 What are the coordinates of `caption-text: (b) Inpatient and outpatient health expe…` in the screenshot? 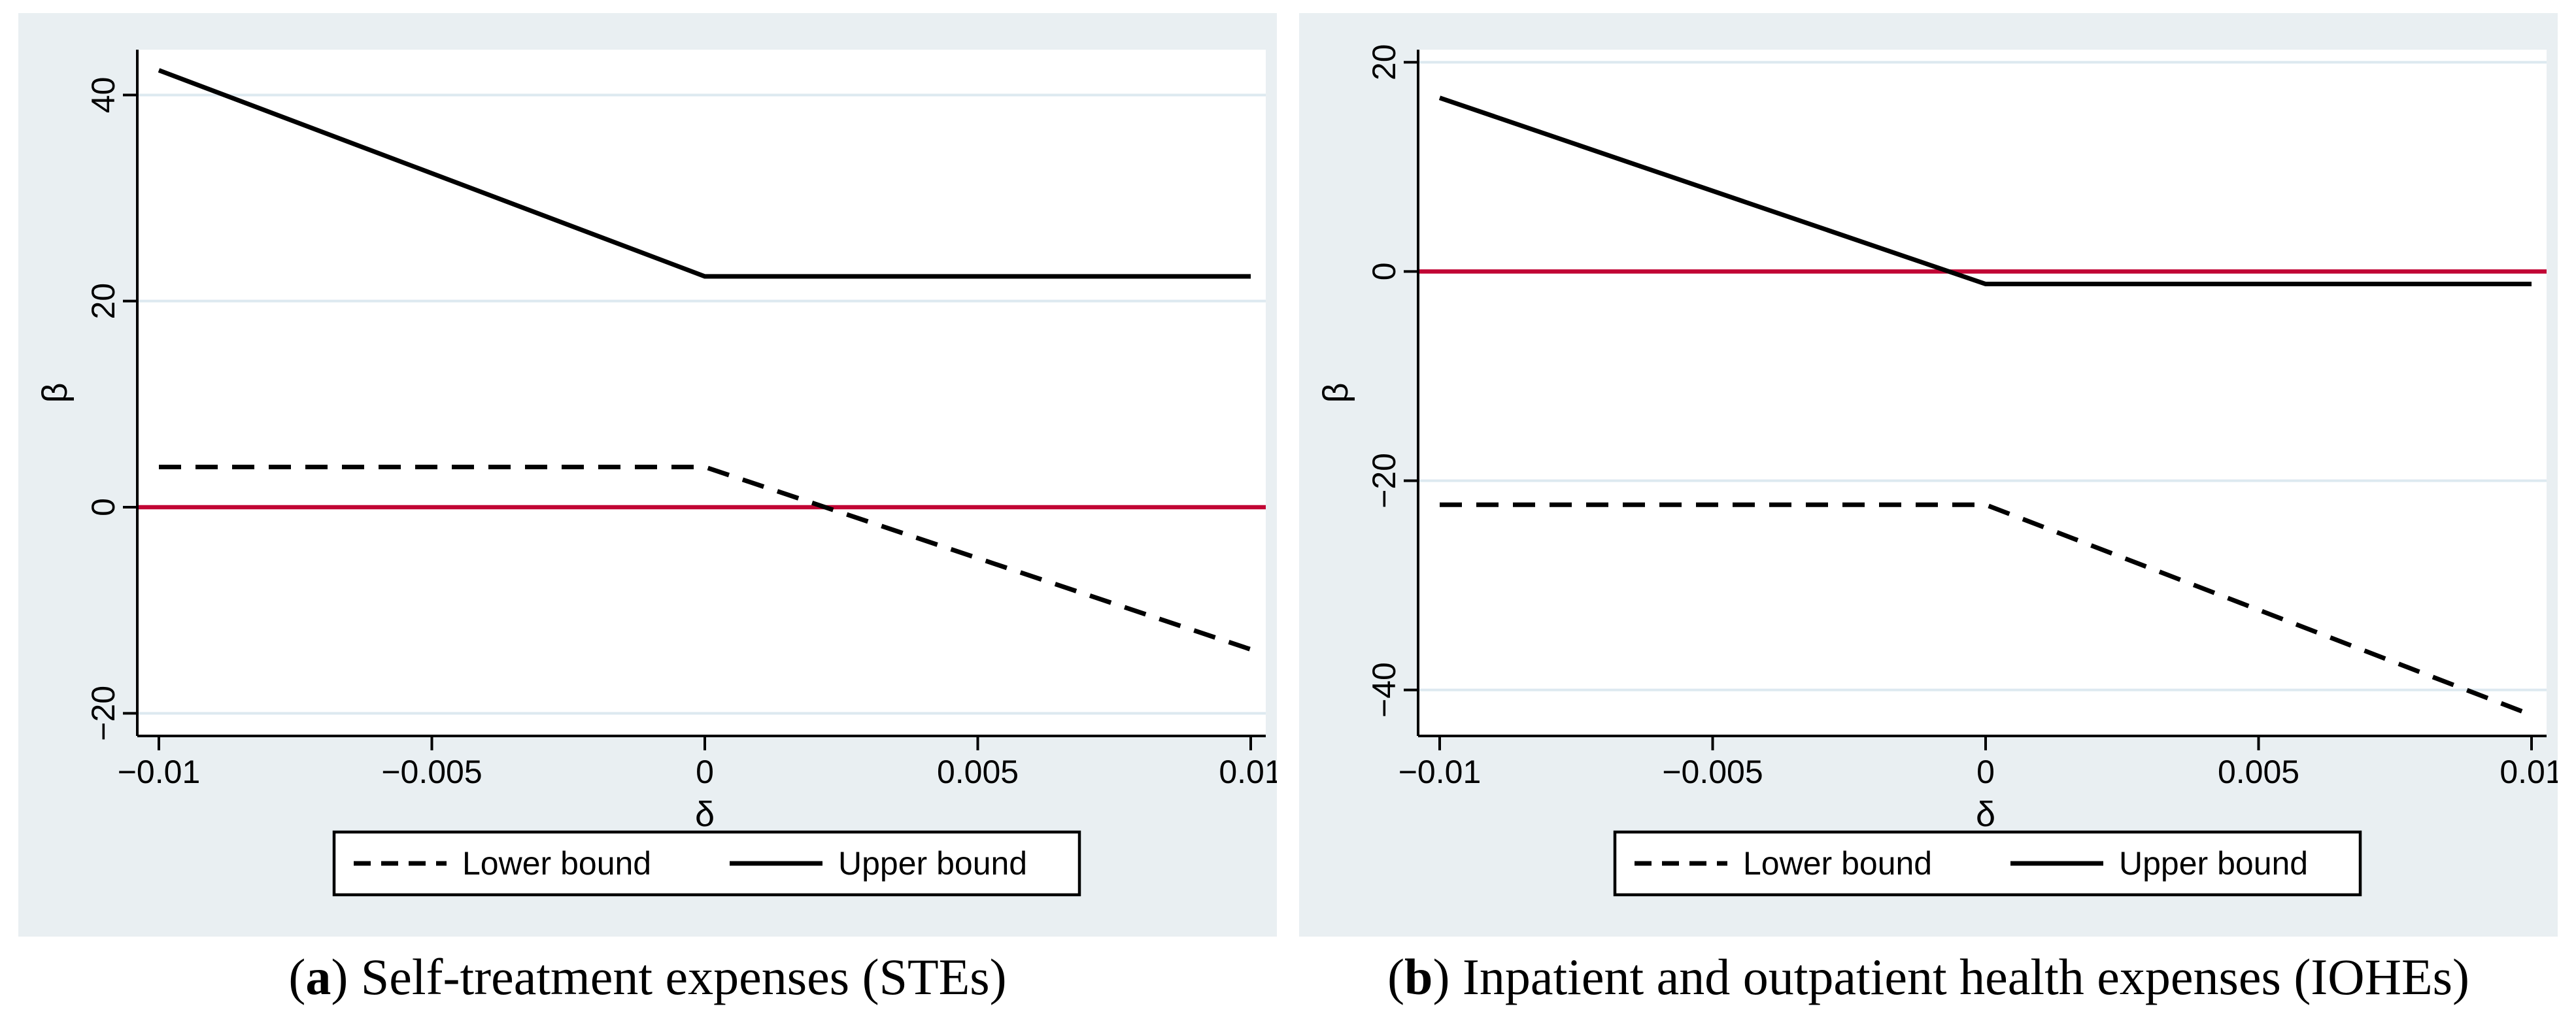 It's located at (1928, 976).